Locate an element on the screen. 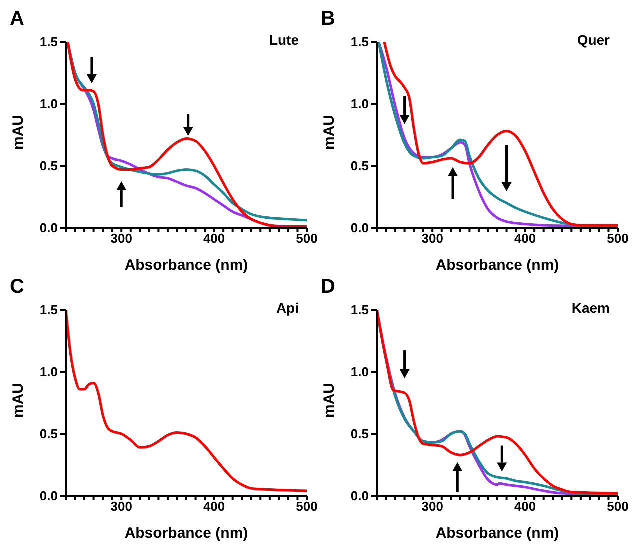  text: C is located at coordinates (17, 287).